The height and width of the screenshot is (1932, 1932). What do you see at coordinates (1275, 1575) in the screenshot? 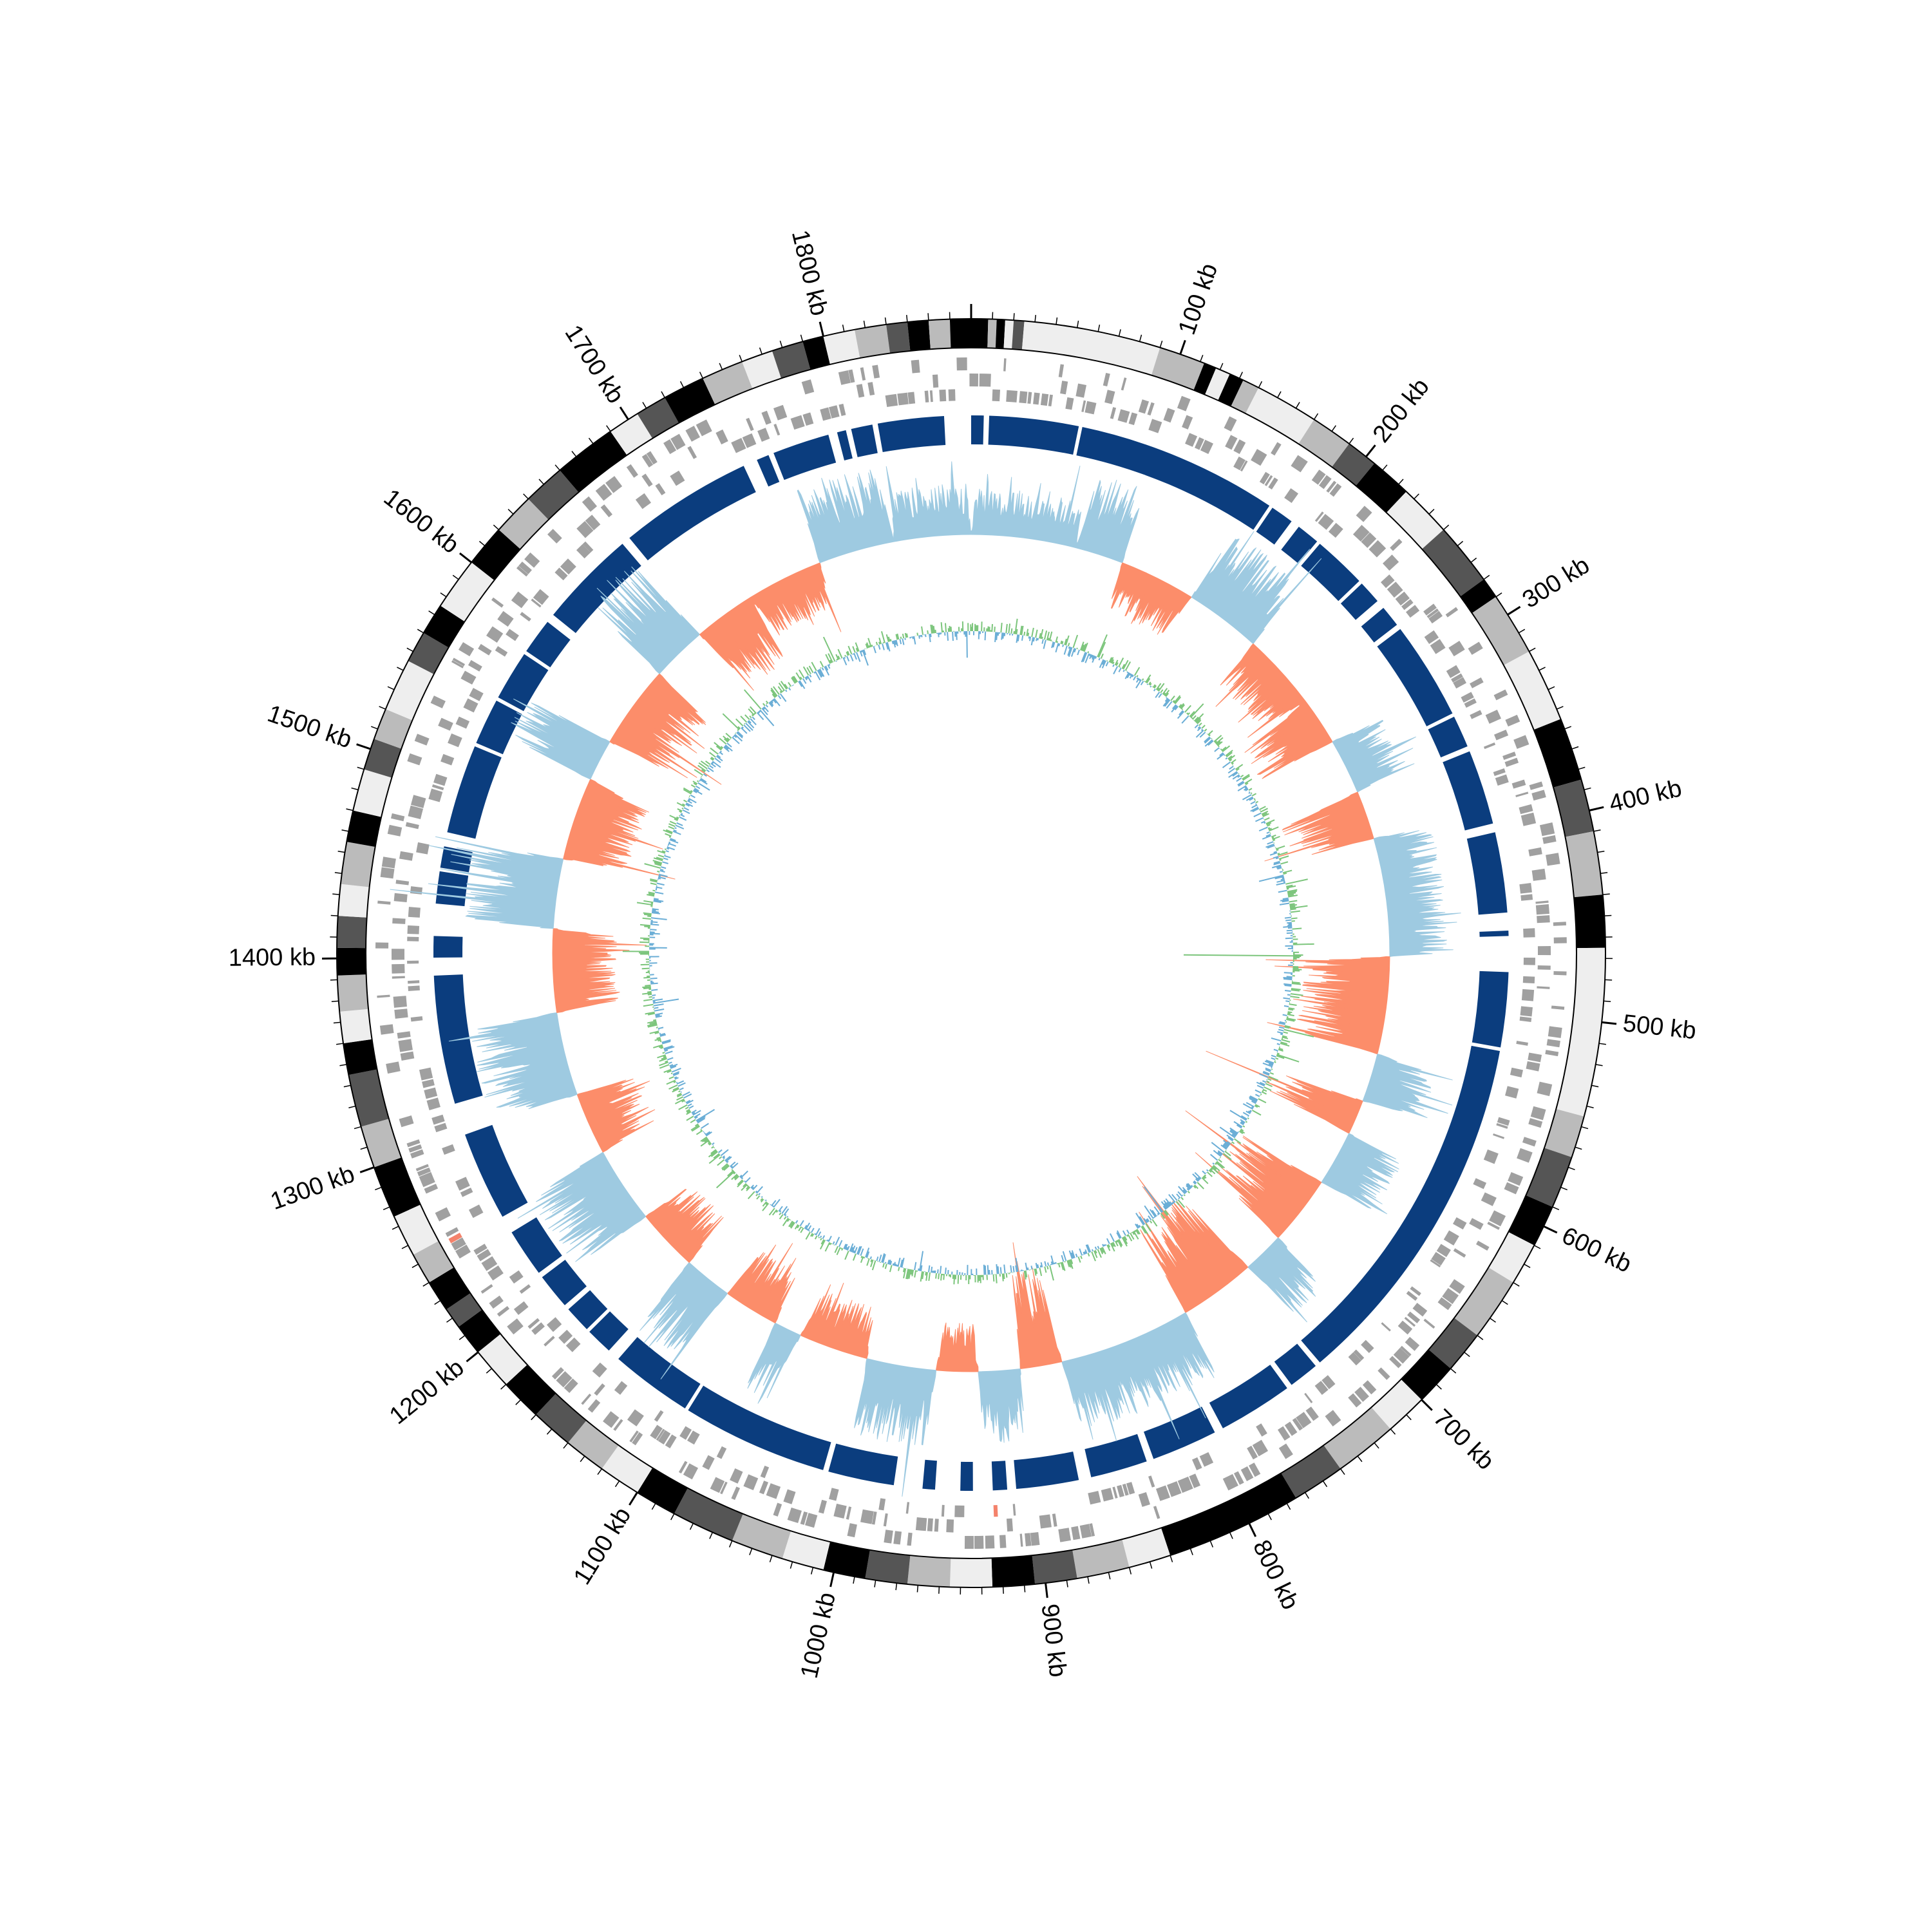
I see `tick-label-800kb: 800 kb` at bounding box center [1275, 1575].